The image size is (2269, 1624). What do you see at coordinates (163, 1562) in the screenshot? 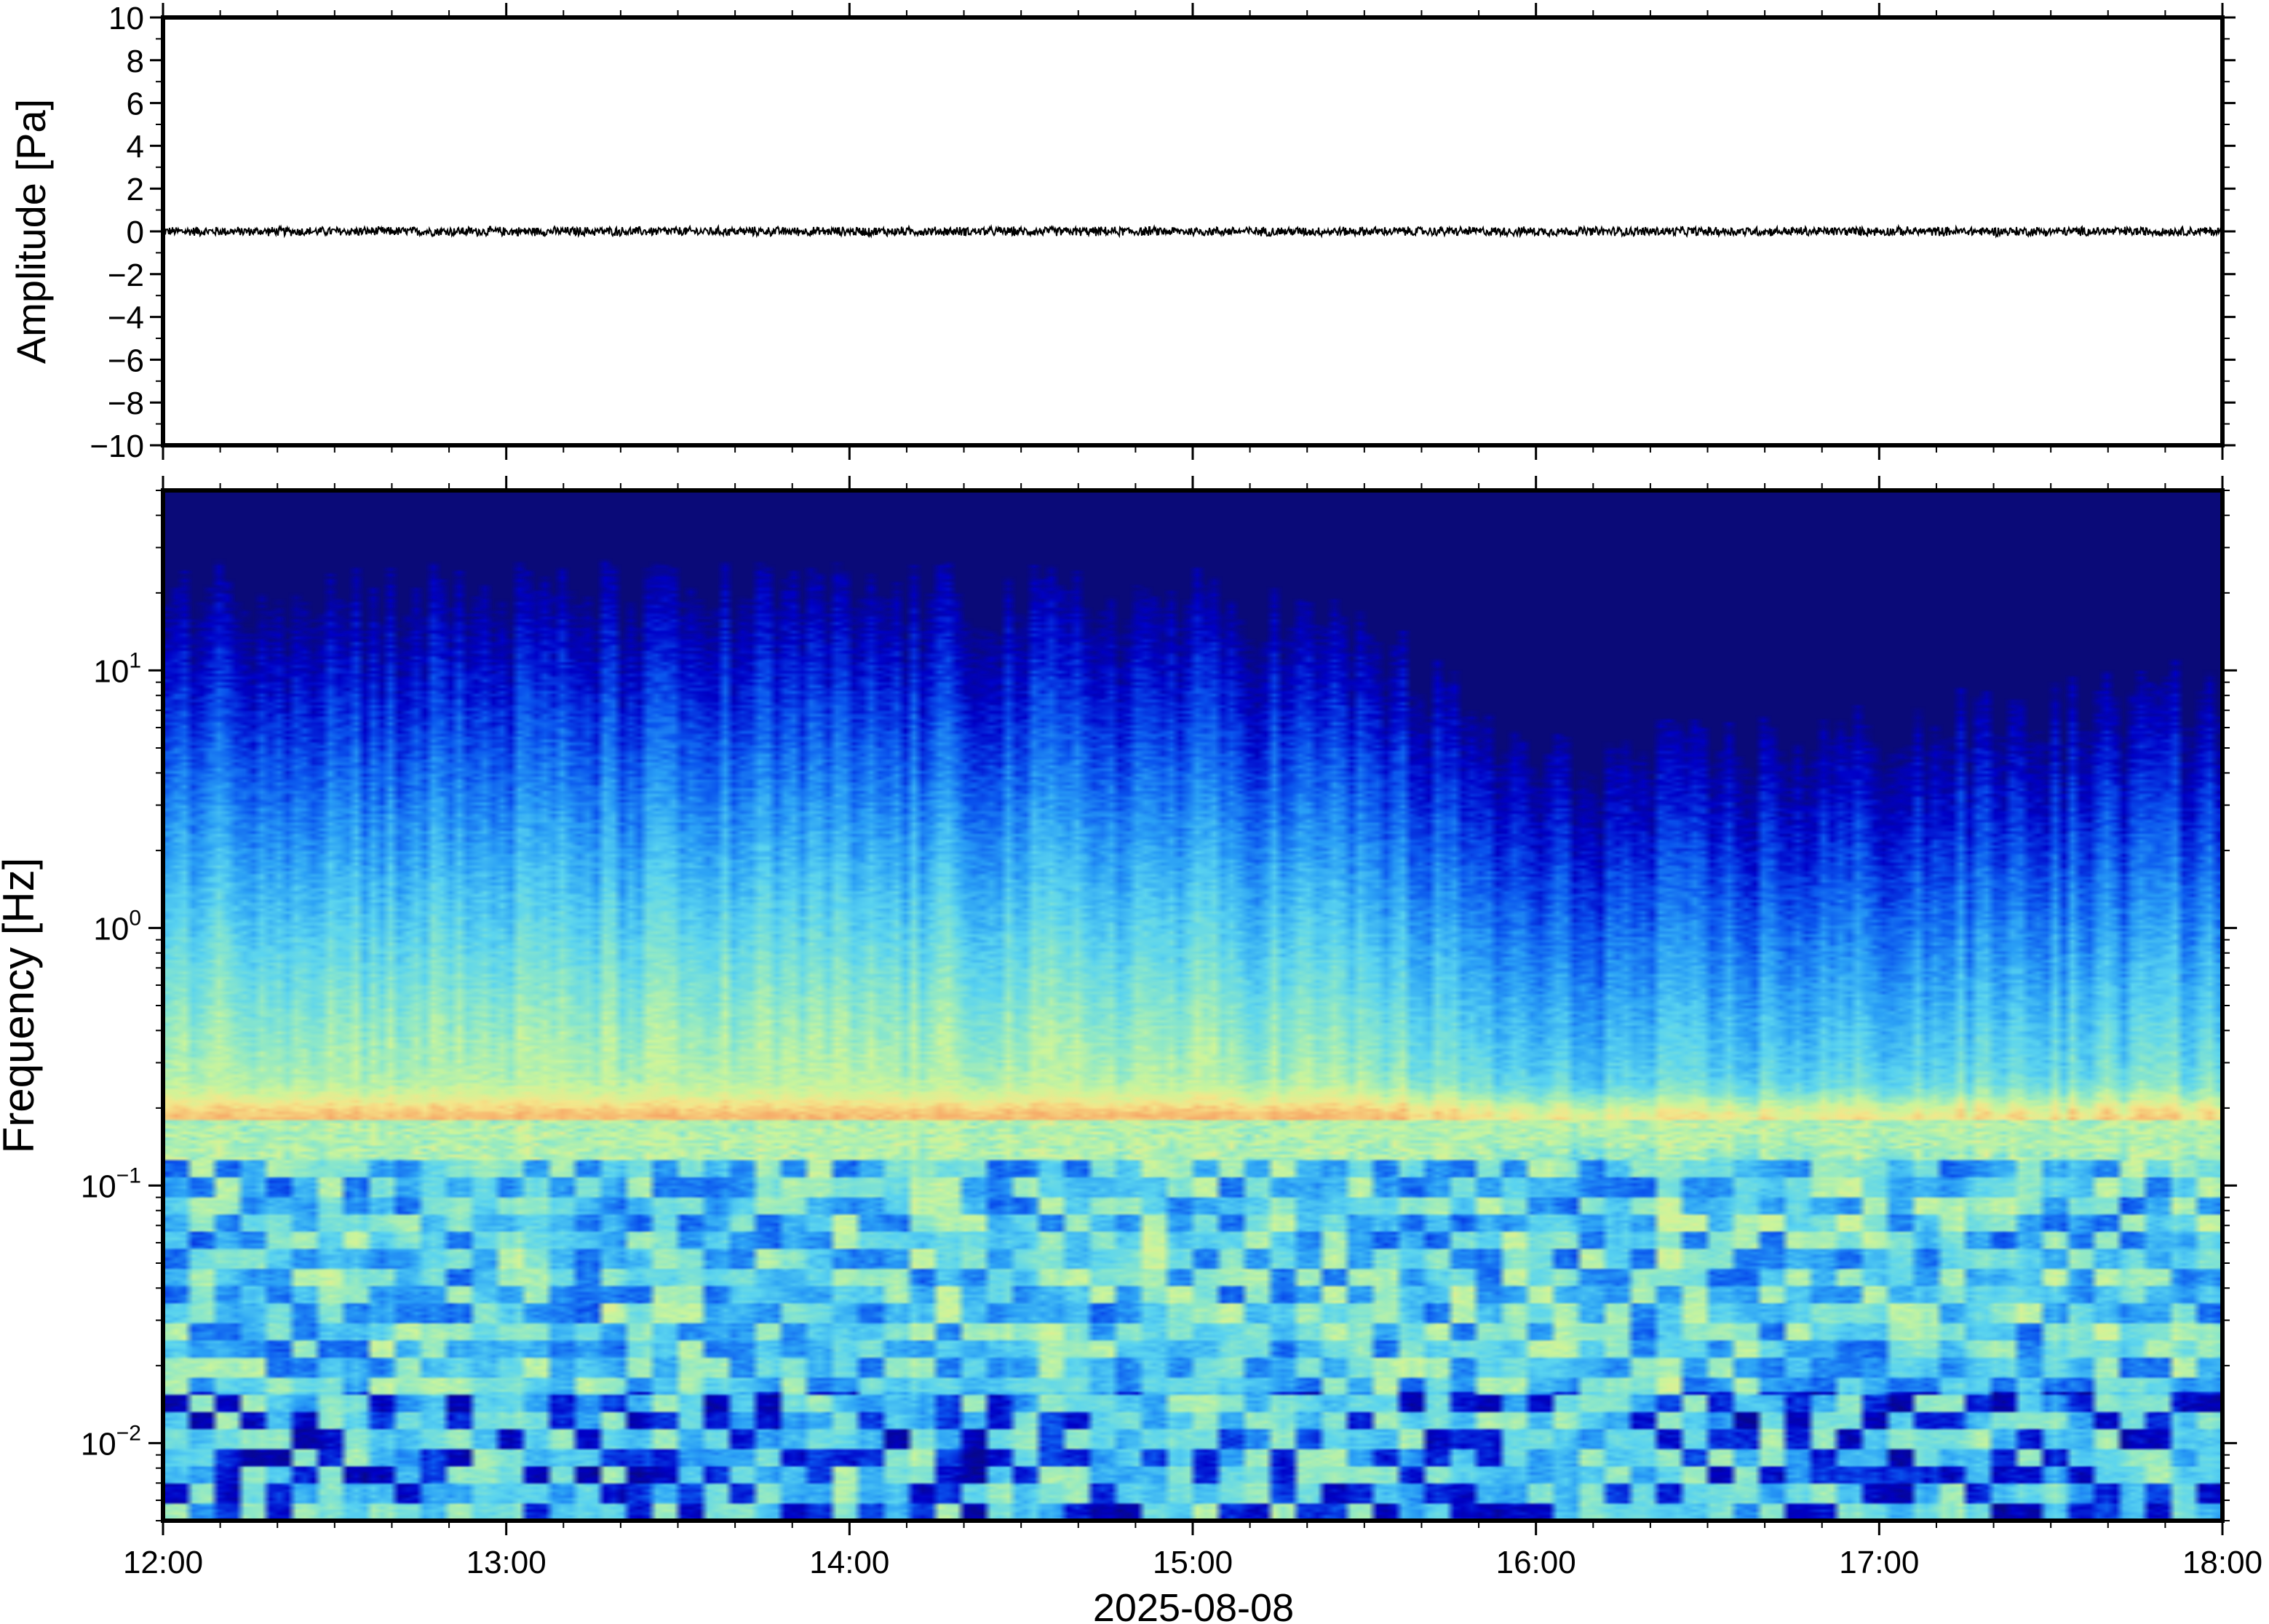
I see `spectrogram-x-tick-label: 12:00` at bounding box center [163, 1562].